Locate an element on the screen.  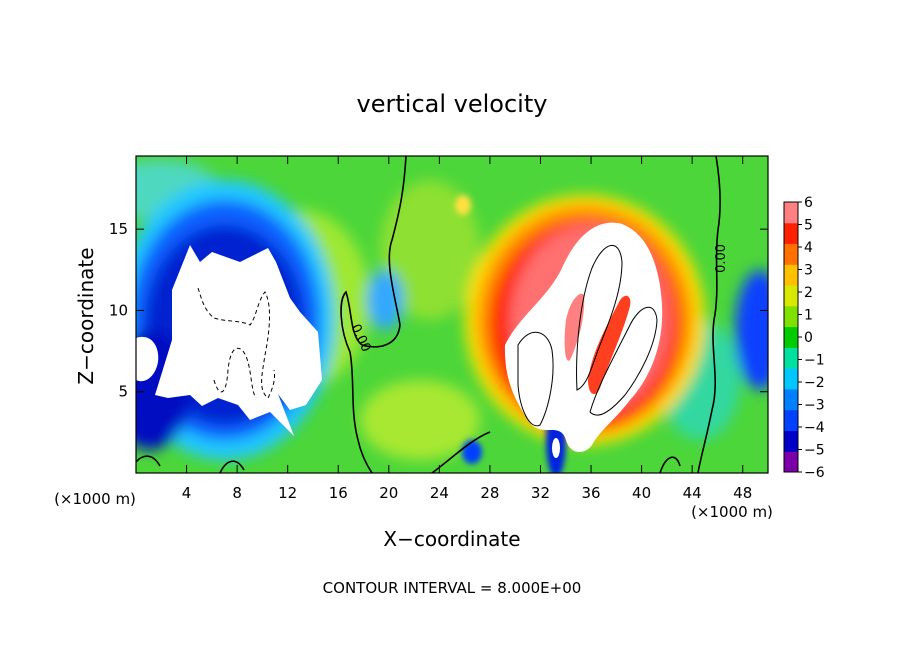
chart-title: vertical velocity is located at coordinates (452, 104).